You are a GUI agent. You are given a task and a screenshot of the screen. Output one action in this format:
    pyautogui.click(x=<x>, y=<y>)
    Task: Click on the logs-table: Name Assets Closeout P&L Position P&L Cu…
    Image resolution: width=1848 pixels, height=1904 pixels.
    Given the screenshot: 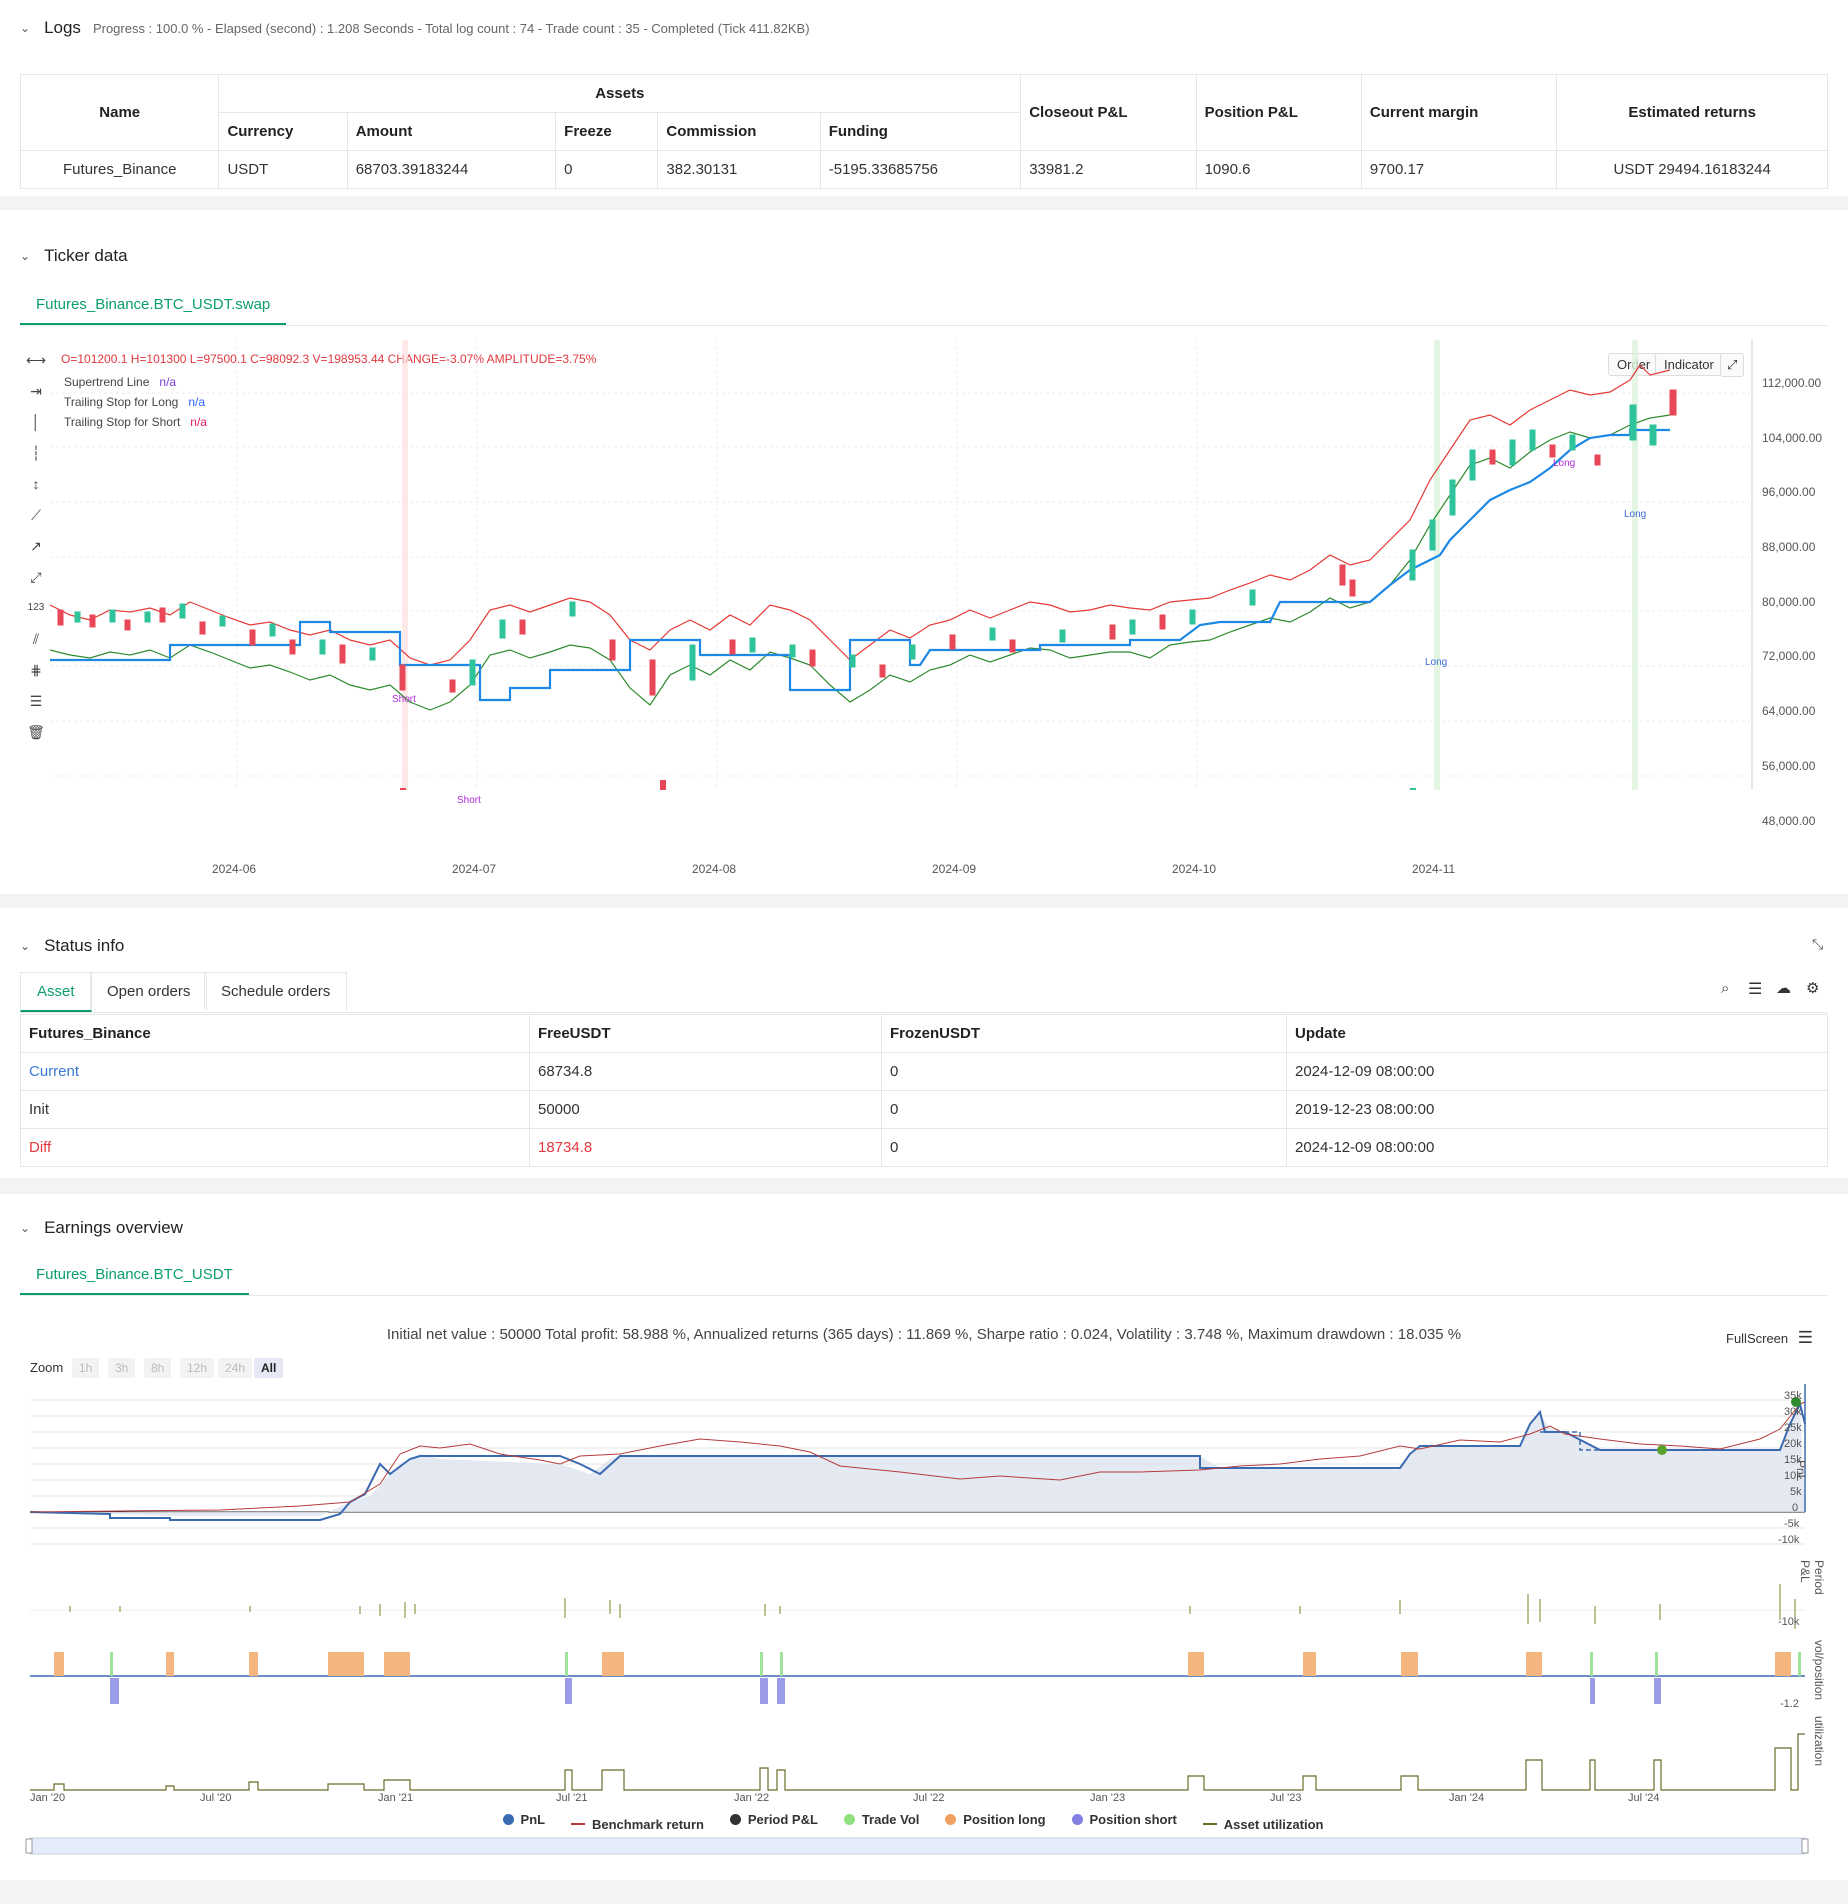 What is the action you would take?
    pyautogui.click(x=923, y=131)
    